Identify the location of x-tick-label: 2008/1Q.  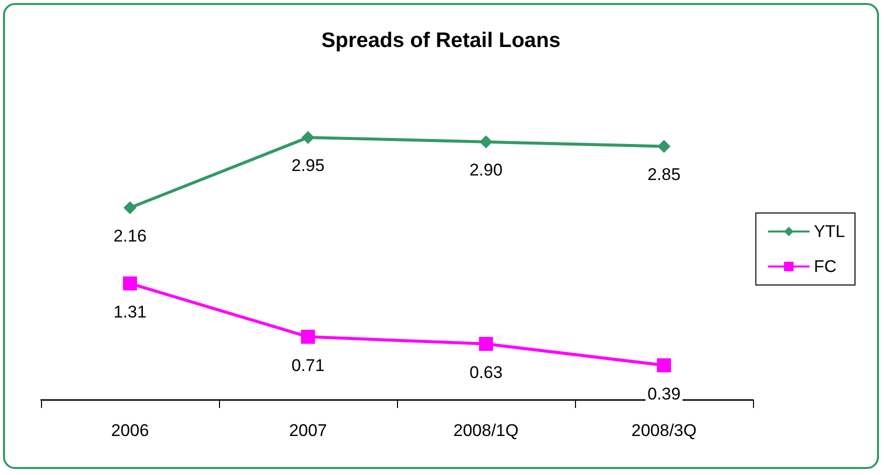
(486, 430).